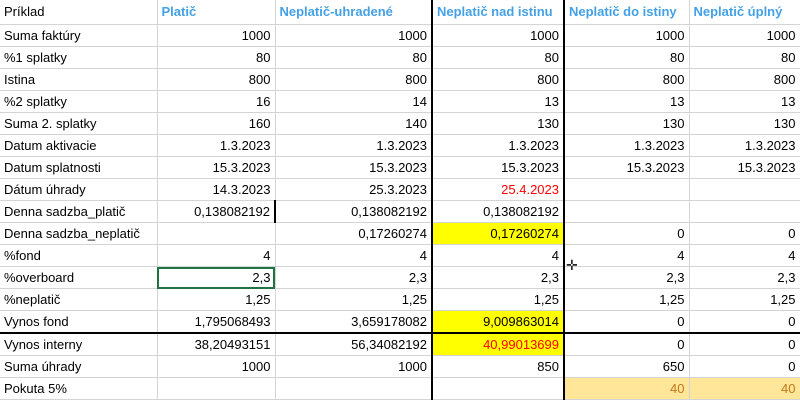 Image resolution: width=800 pixels, height=400 pixels. I want to click on cell-neplatic-uhradene: 1,25, so click(354, 299).